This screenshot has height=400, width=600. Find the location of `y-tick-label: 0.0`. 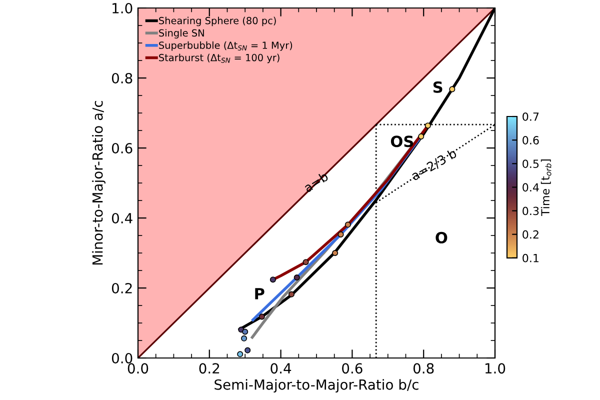

y-tick-label: 0.0 is located at coordinates (122, 358).